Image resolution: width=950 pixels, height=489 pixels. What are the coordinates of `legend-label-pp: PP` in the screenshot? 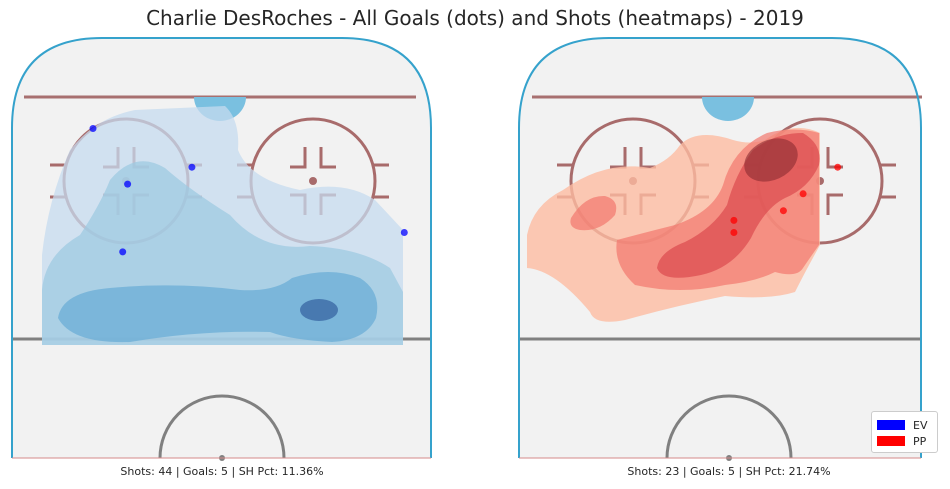 It's located at (920, 441).